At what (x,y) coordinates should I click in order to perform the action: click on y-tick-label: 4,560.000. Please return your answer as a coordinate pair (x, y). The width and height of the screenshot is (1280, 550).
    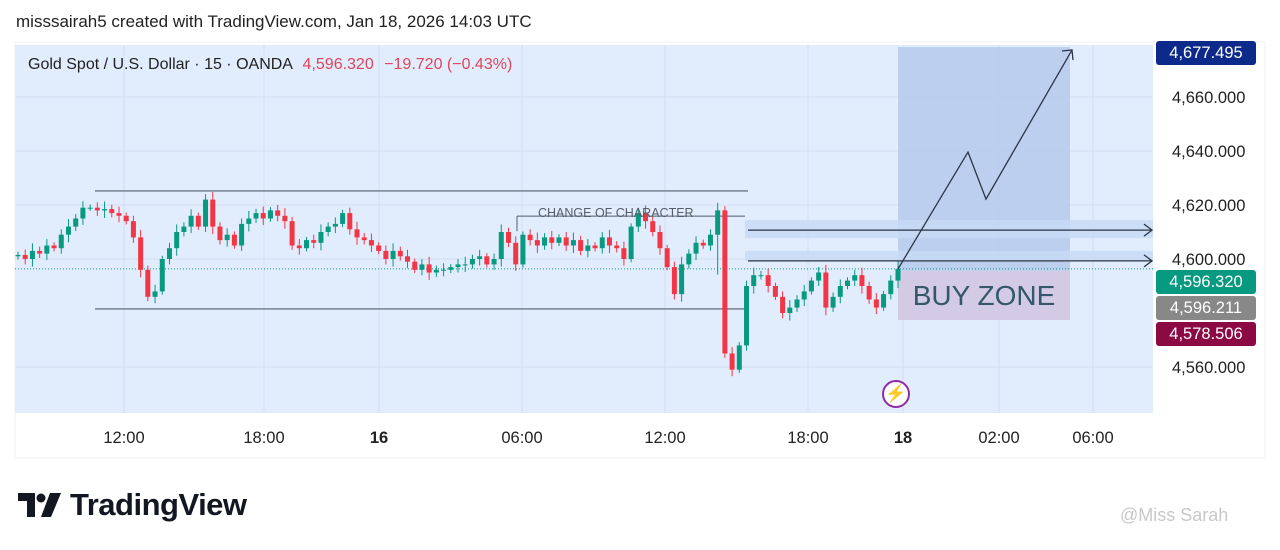
    Looking at the image, I should click on (1208, 368).